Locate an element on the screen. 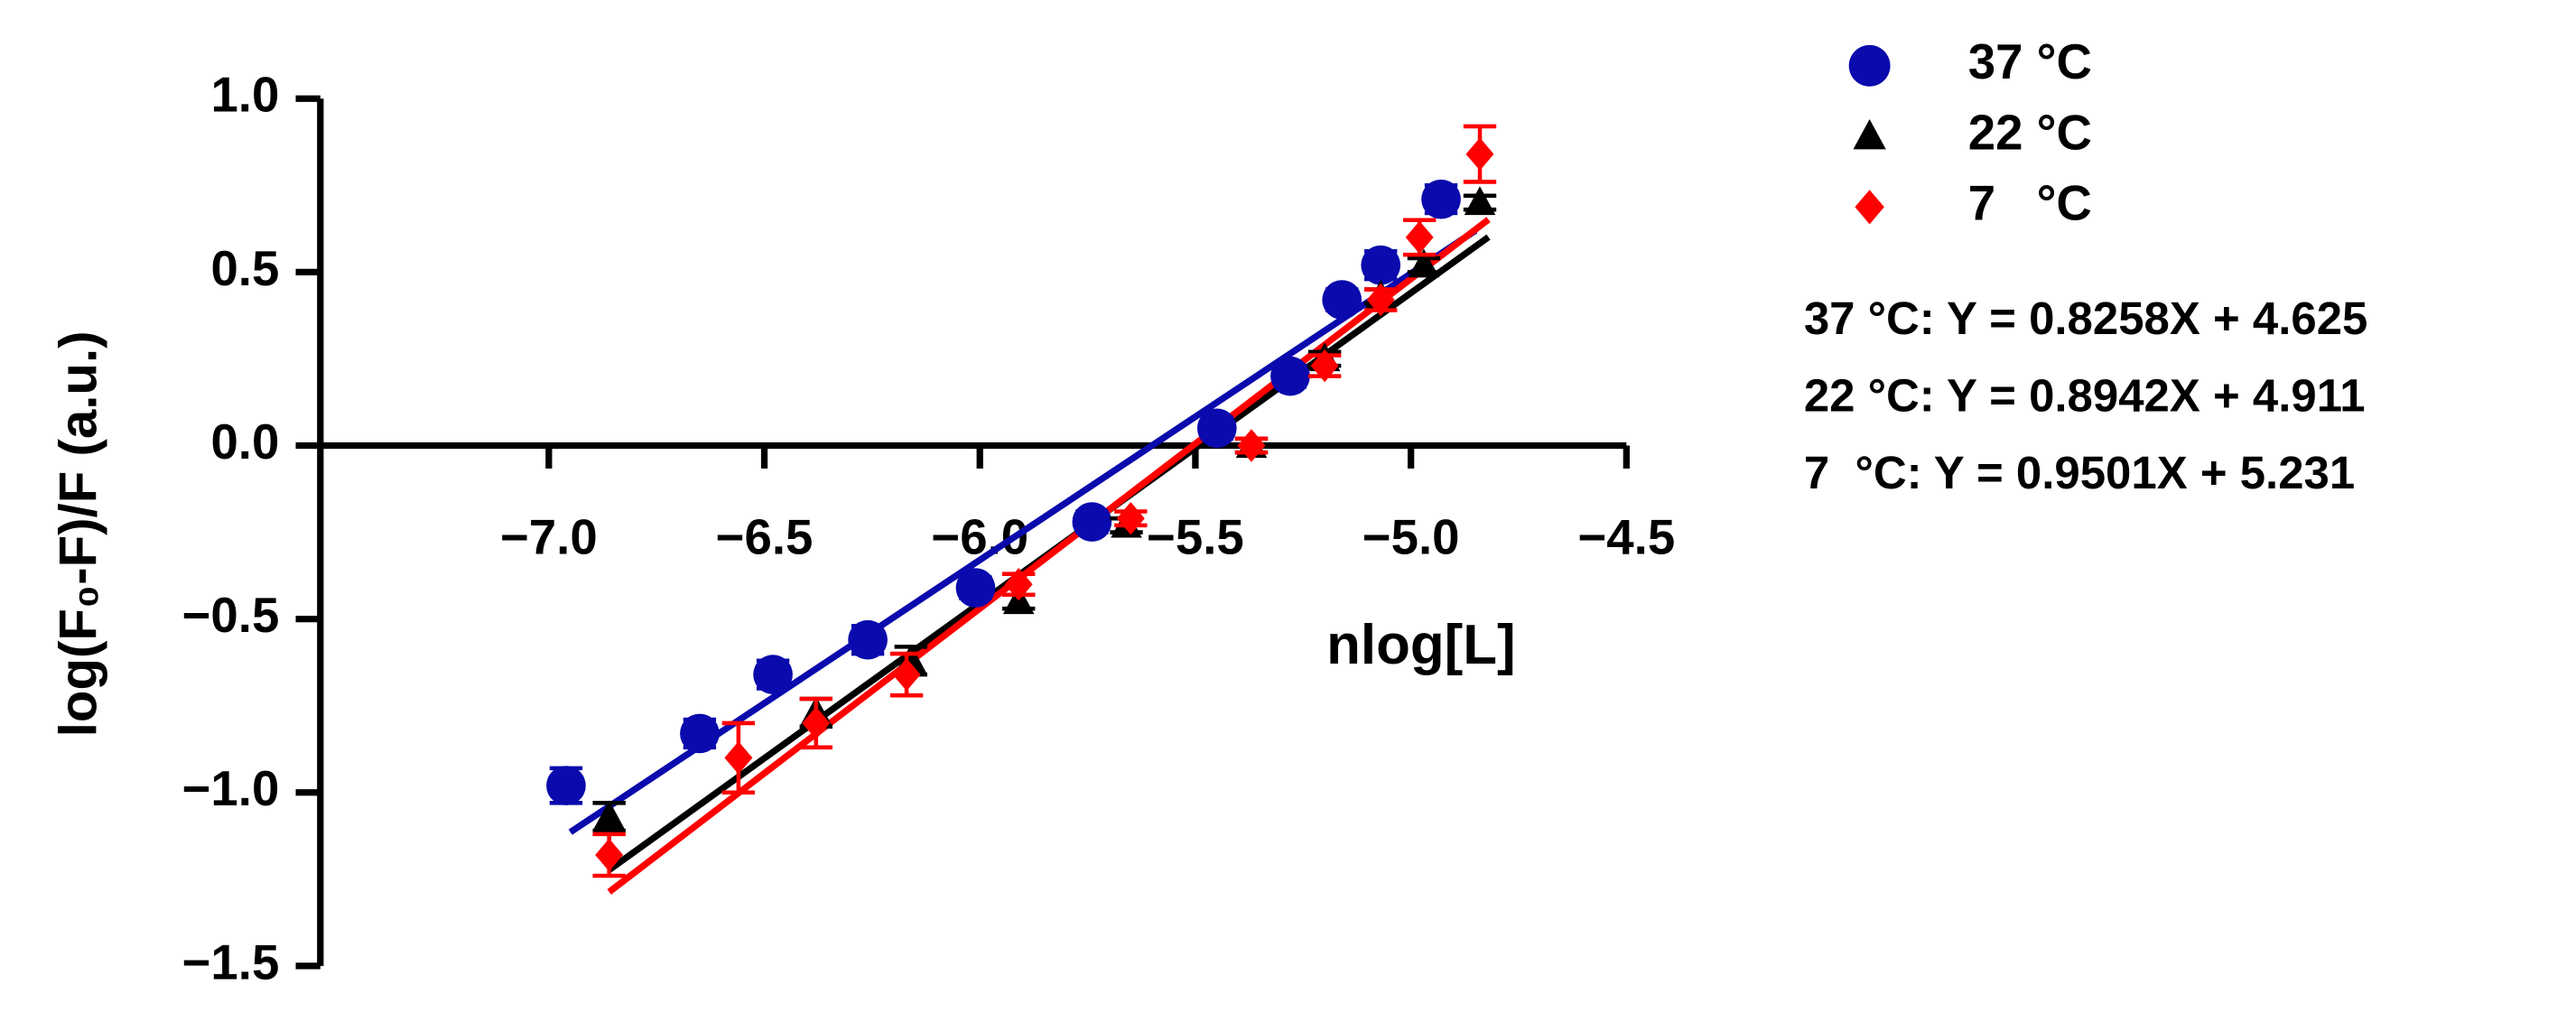 The width and height of the screenshot is (2576, 1013). y-tick-label: −0.5 is located at coordinates (231, 615).